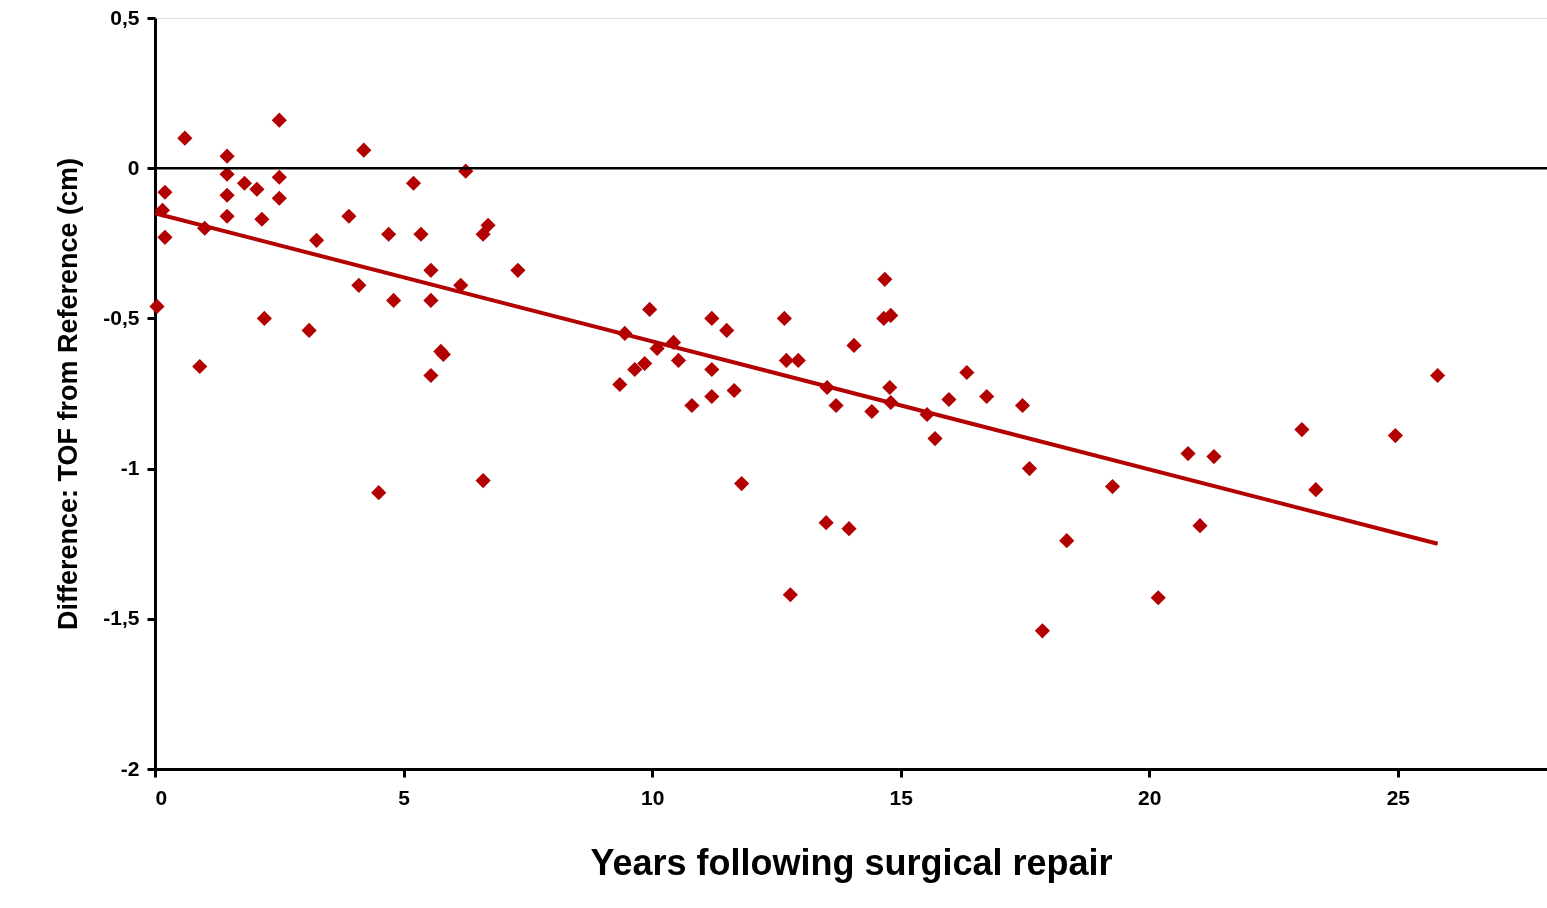 The image size is (1547, 908). What do you see at coordinates (121, 317) in the screenshot?
I see `y-tick-label: -0,5` at bounding box center [121, 317].